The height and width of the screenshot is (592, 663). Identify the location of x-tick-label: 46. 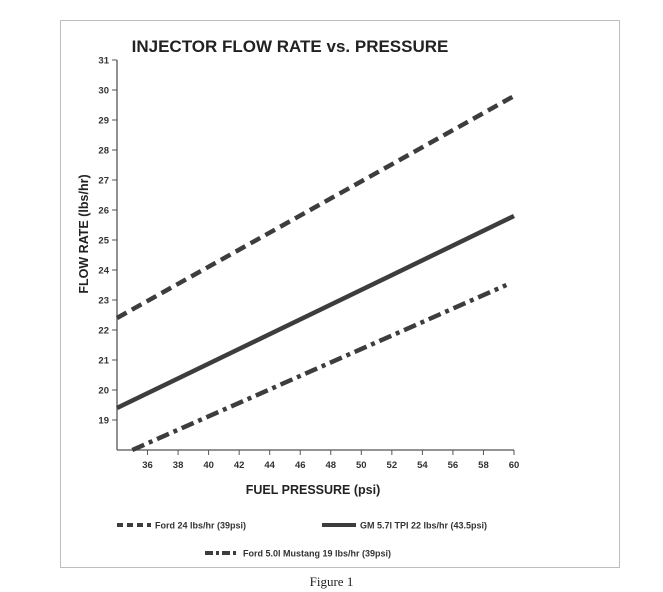
(300, 465).